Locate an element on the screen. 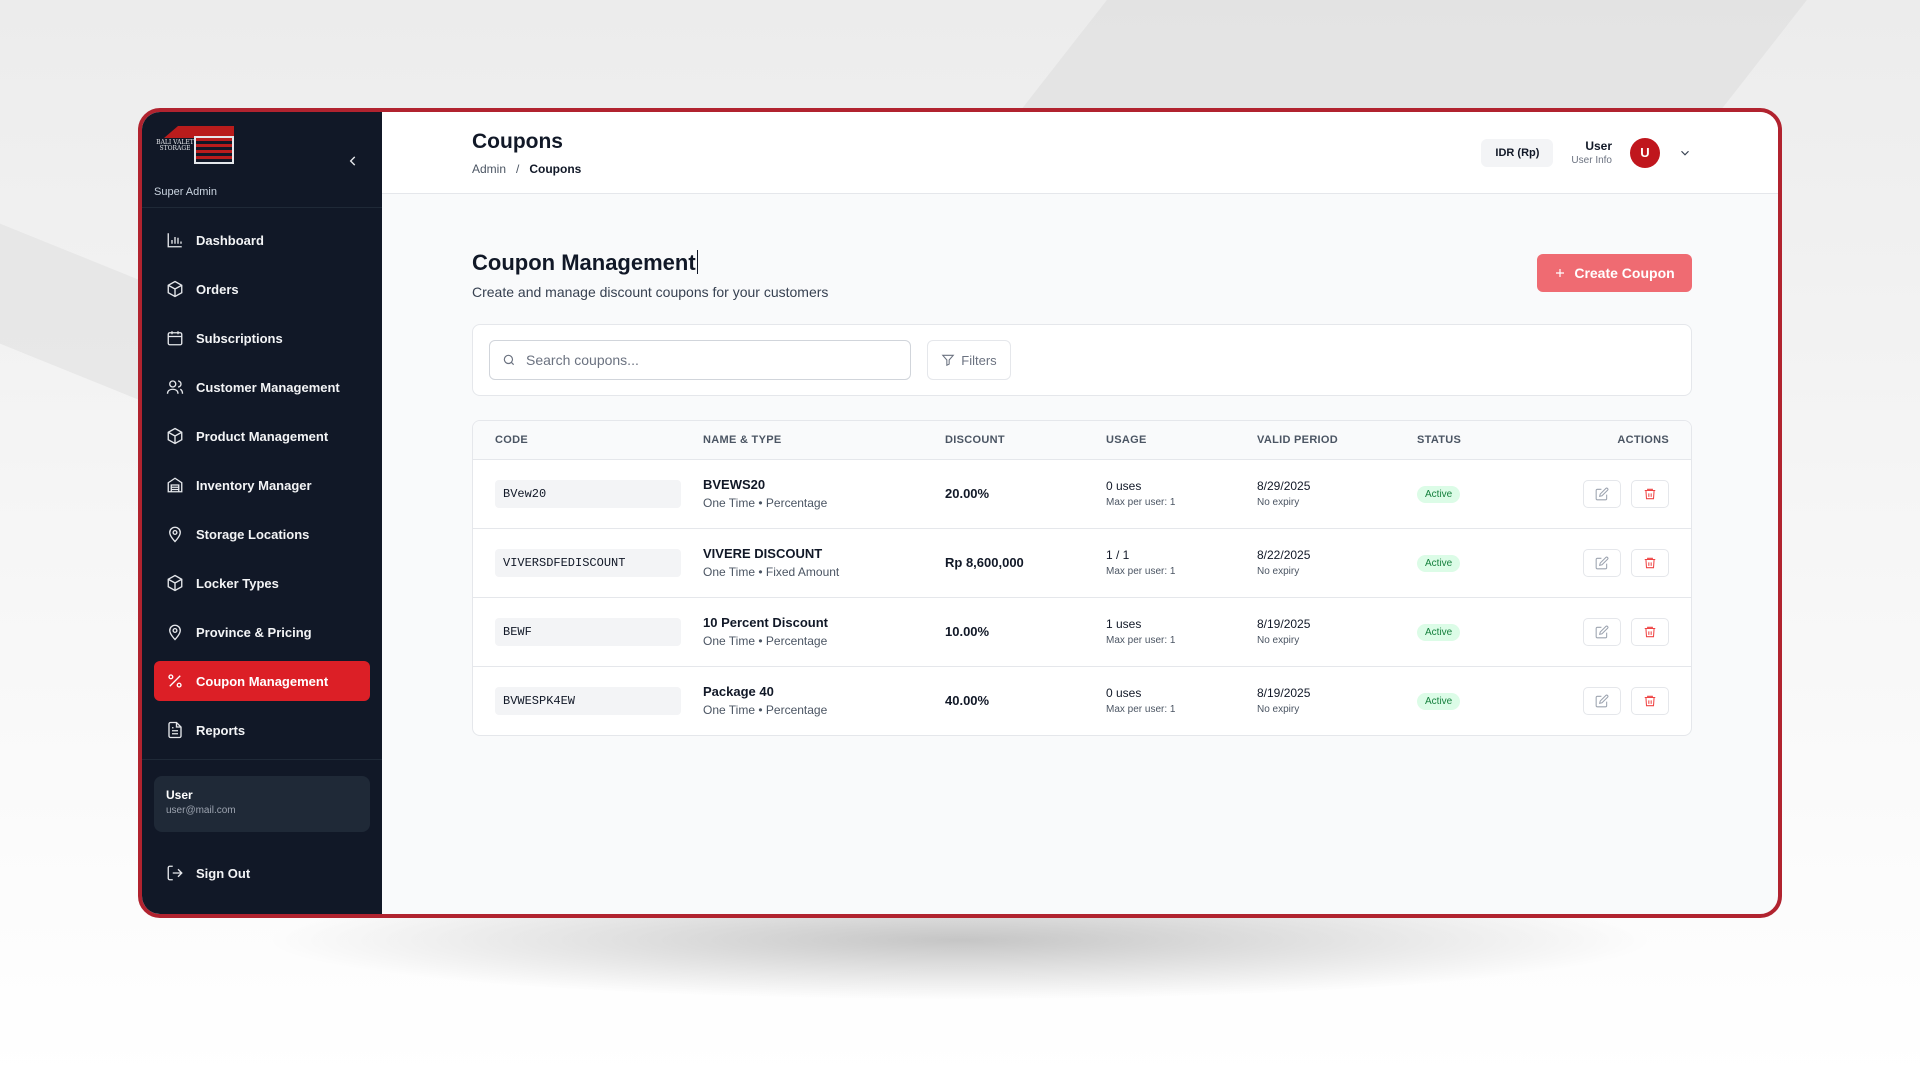  plus-icon is located at coordinates (1560, 273).